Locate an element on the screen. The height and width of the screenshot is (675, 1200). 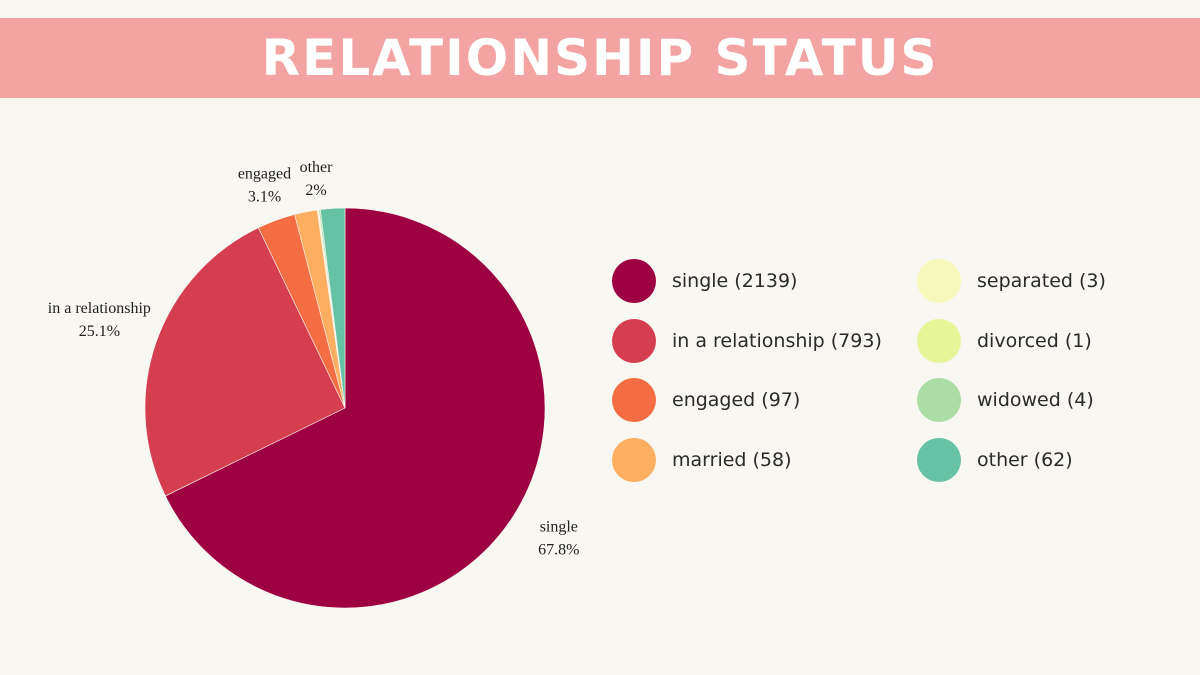
pie-label-engaged: engaged 3.1% is located at coordinates (264, 185).